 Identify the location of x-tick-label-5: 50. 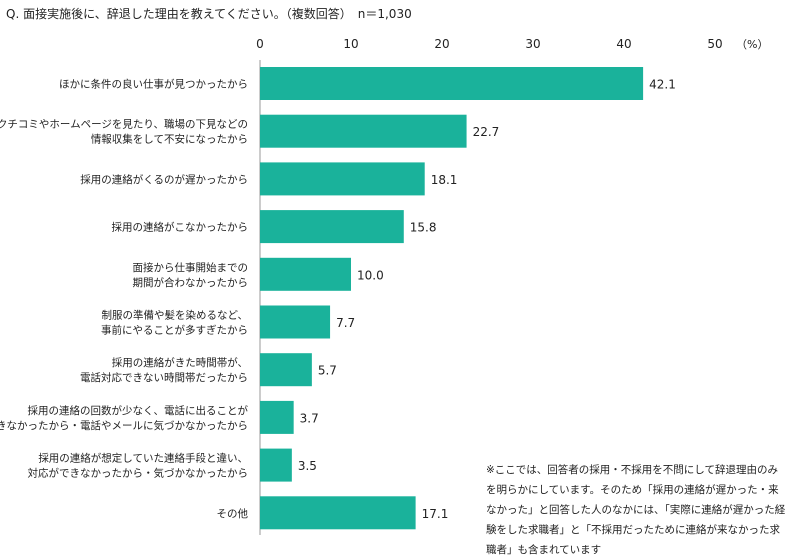
(714, 44).